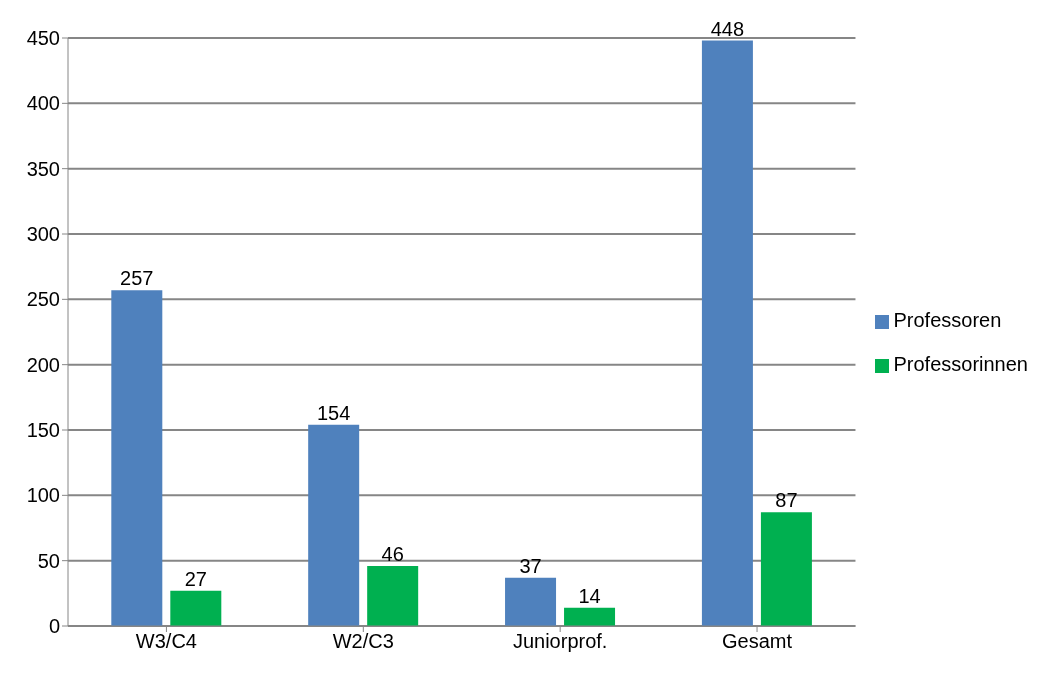 The width and height of the screenshot is (1062, 686). I want to click on x-tick-label: W3/C4, so click(166, 641).